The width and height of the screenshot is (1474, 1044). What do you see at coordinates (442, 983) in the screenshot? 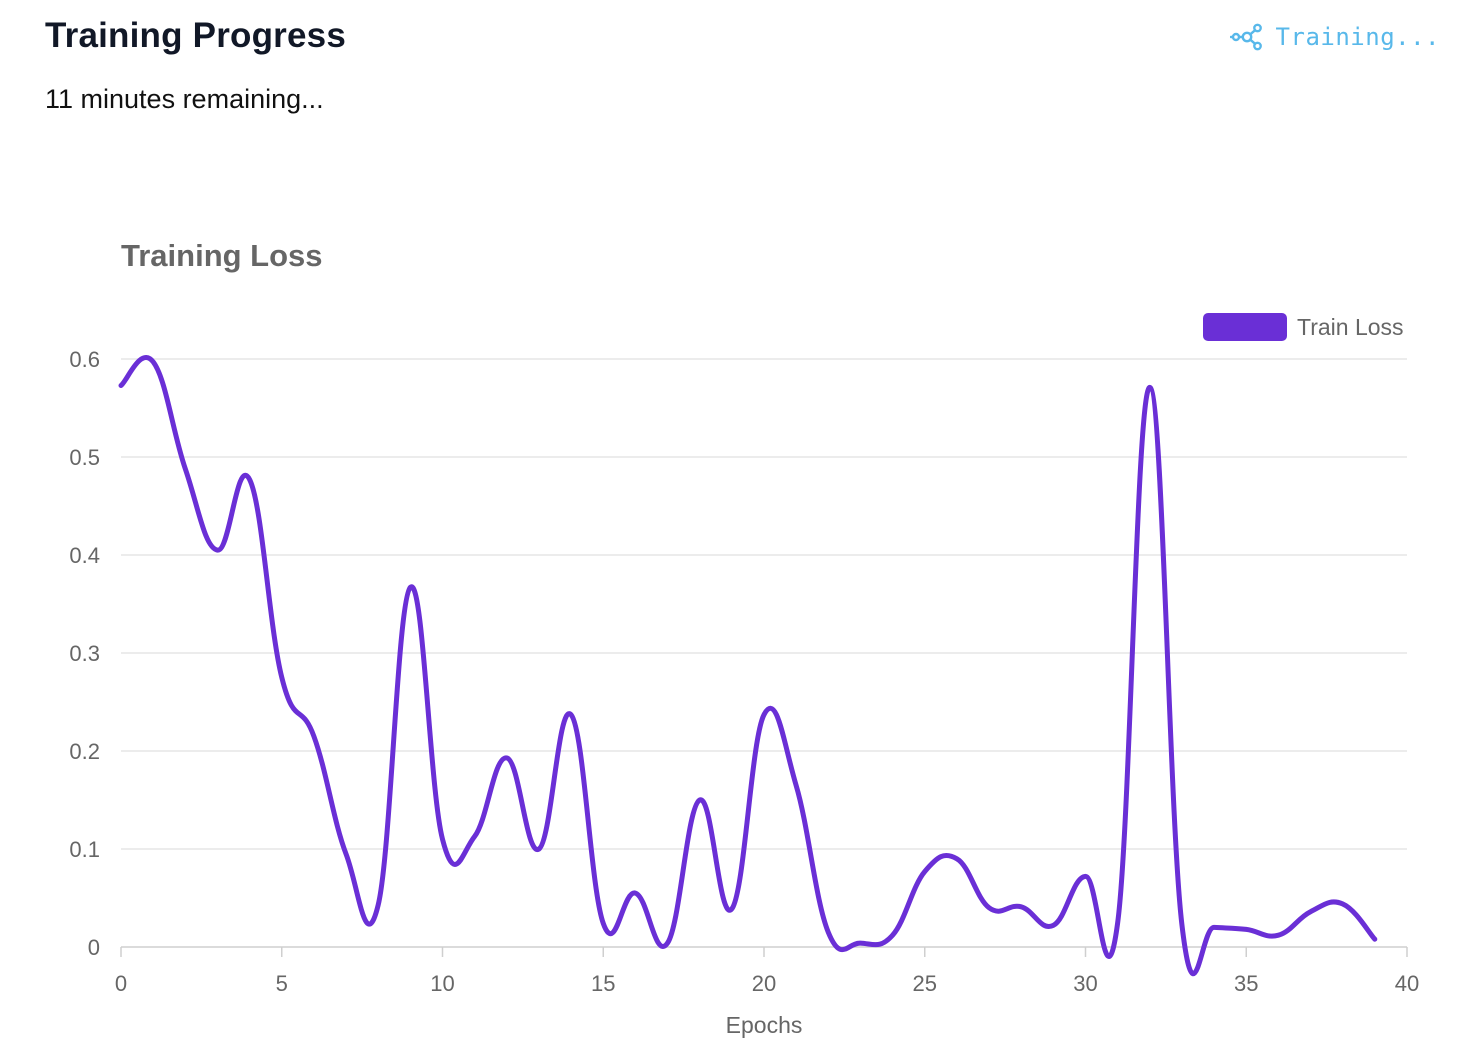
I see `x-tick-label: 10` at bounding box center [442, 983].